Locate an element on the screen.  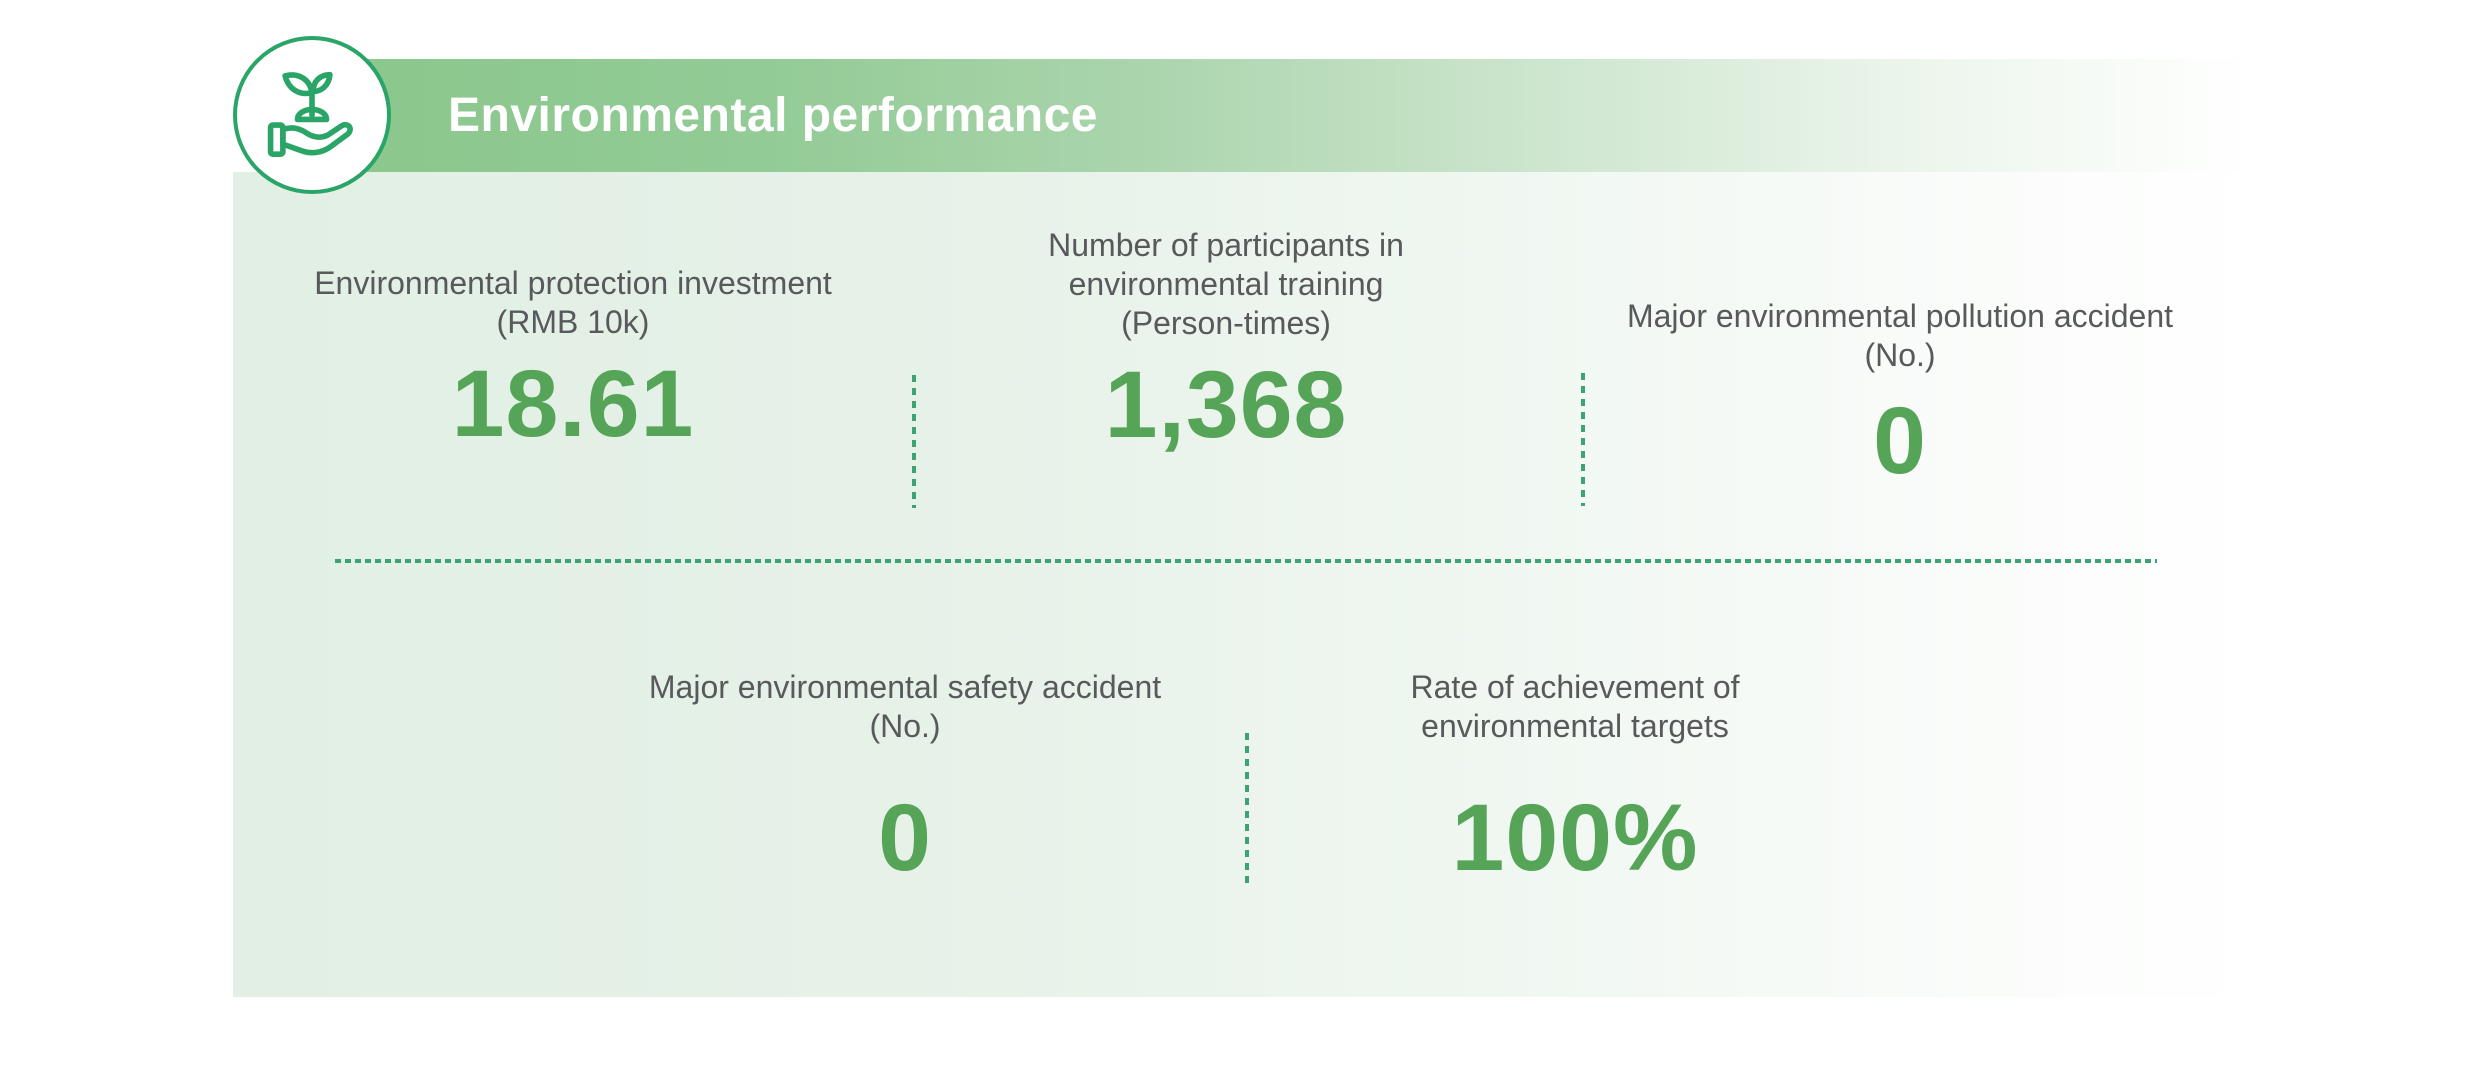
metric-label: Major environmental safety accident is located at coordinates (905, 687).